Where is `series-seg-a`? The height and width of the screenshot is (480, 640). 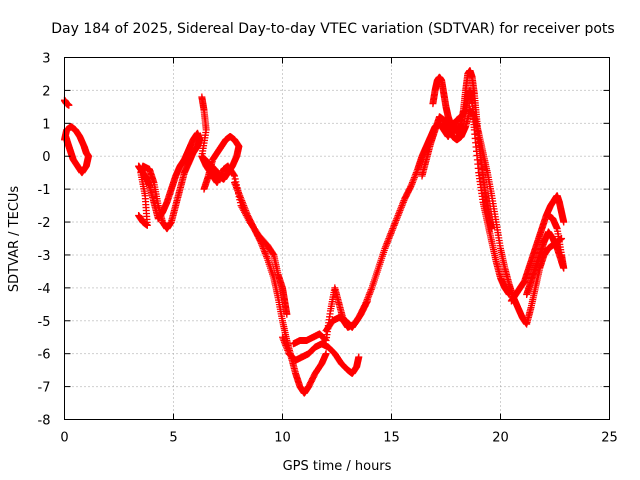
series-seg-a is located at coordinates (67, 102).